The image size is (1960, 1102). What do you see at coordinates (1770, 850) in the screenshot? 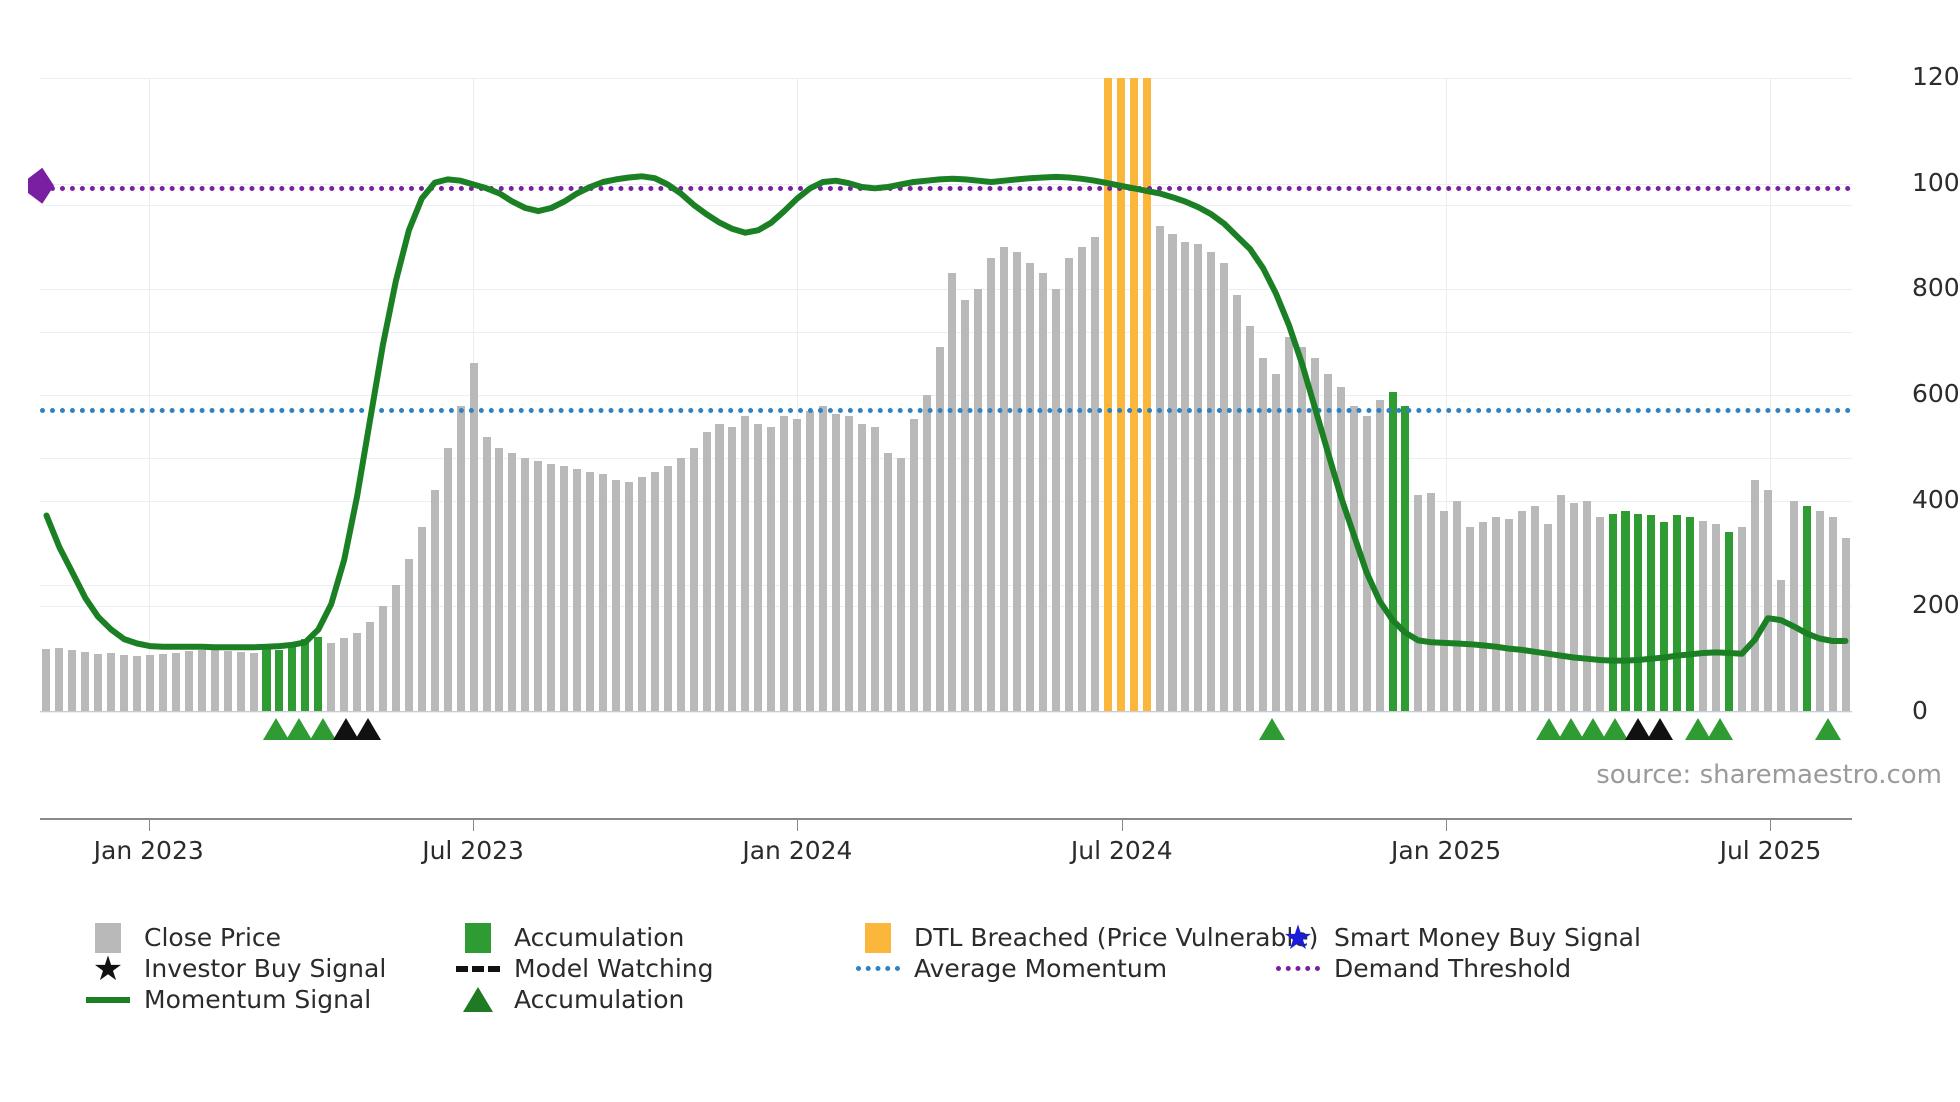
I see `x-axis-tick-label: Jul 2025` at bounding box center [1770, 850].